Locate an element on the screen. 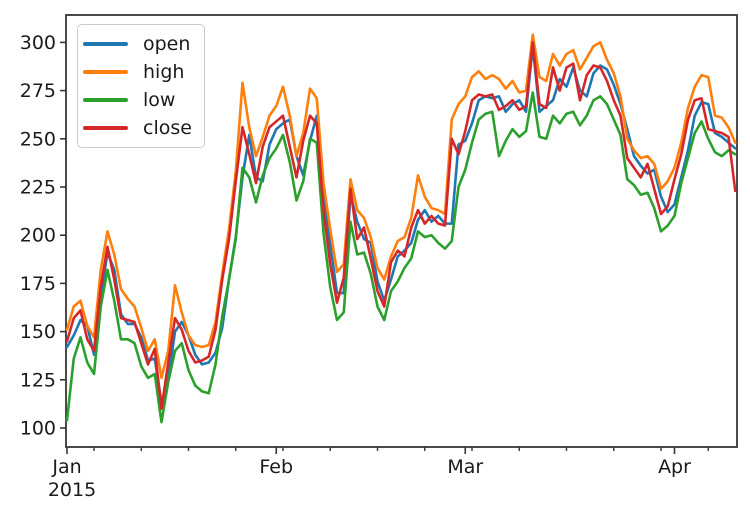  y-tick-label: 150 is located at coordinates (38, 332).